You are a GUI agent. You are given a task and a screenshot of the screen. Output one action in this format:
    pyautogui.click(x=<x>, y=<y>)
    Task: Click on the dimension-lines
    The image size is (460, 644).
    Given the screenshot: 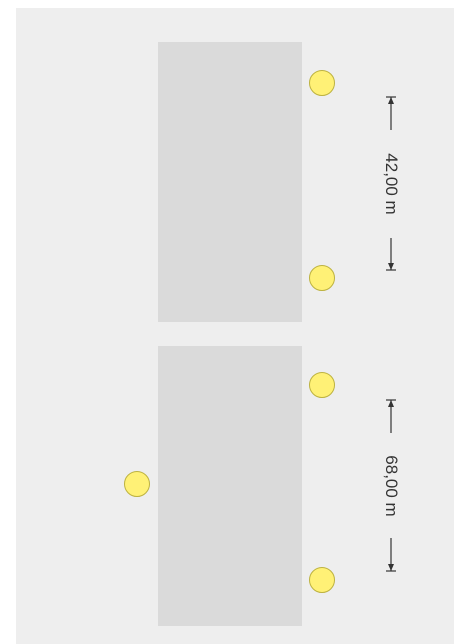 What is the action you would take?
    pyautogui.click(x=391, y=334)
    